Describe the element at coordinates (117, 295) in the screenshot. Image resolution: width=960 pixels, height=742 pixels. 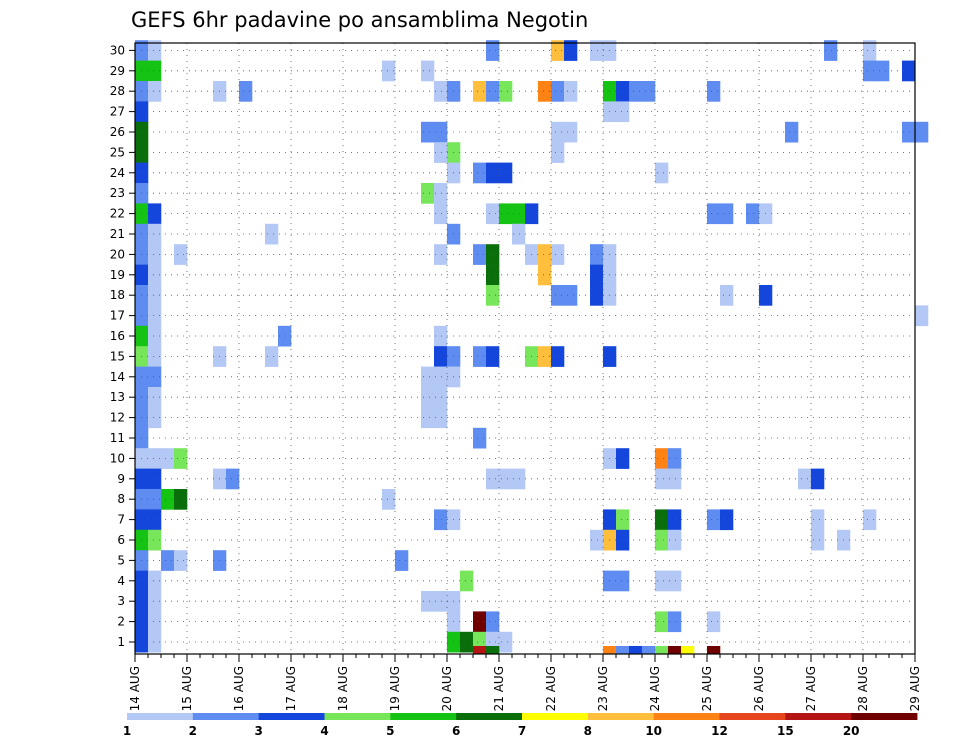
I see `y-tick-label: 18` at that location.